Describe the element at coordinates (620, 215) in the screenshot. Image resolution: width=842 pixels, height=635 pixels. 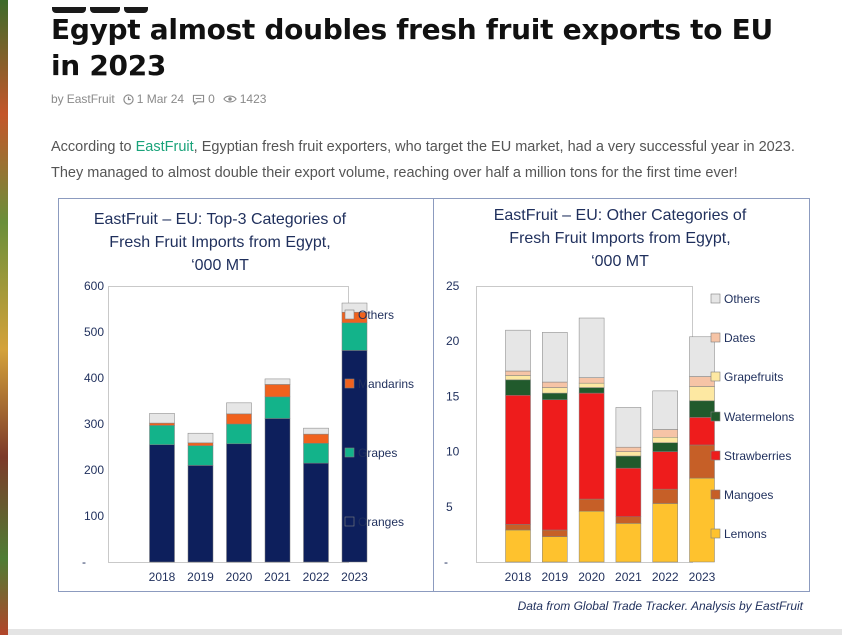
I see `chart-title-line: EastFruit – EU: Other Categories of` at that location.